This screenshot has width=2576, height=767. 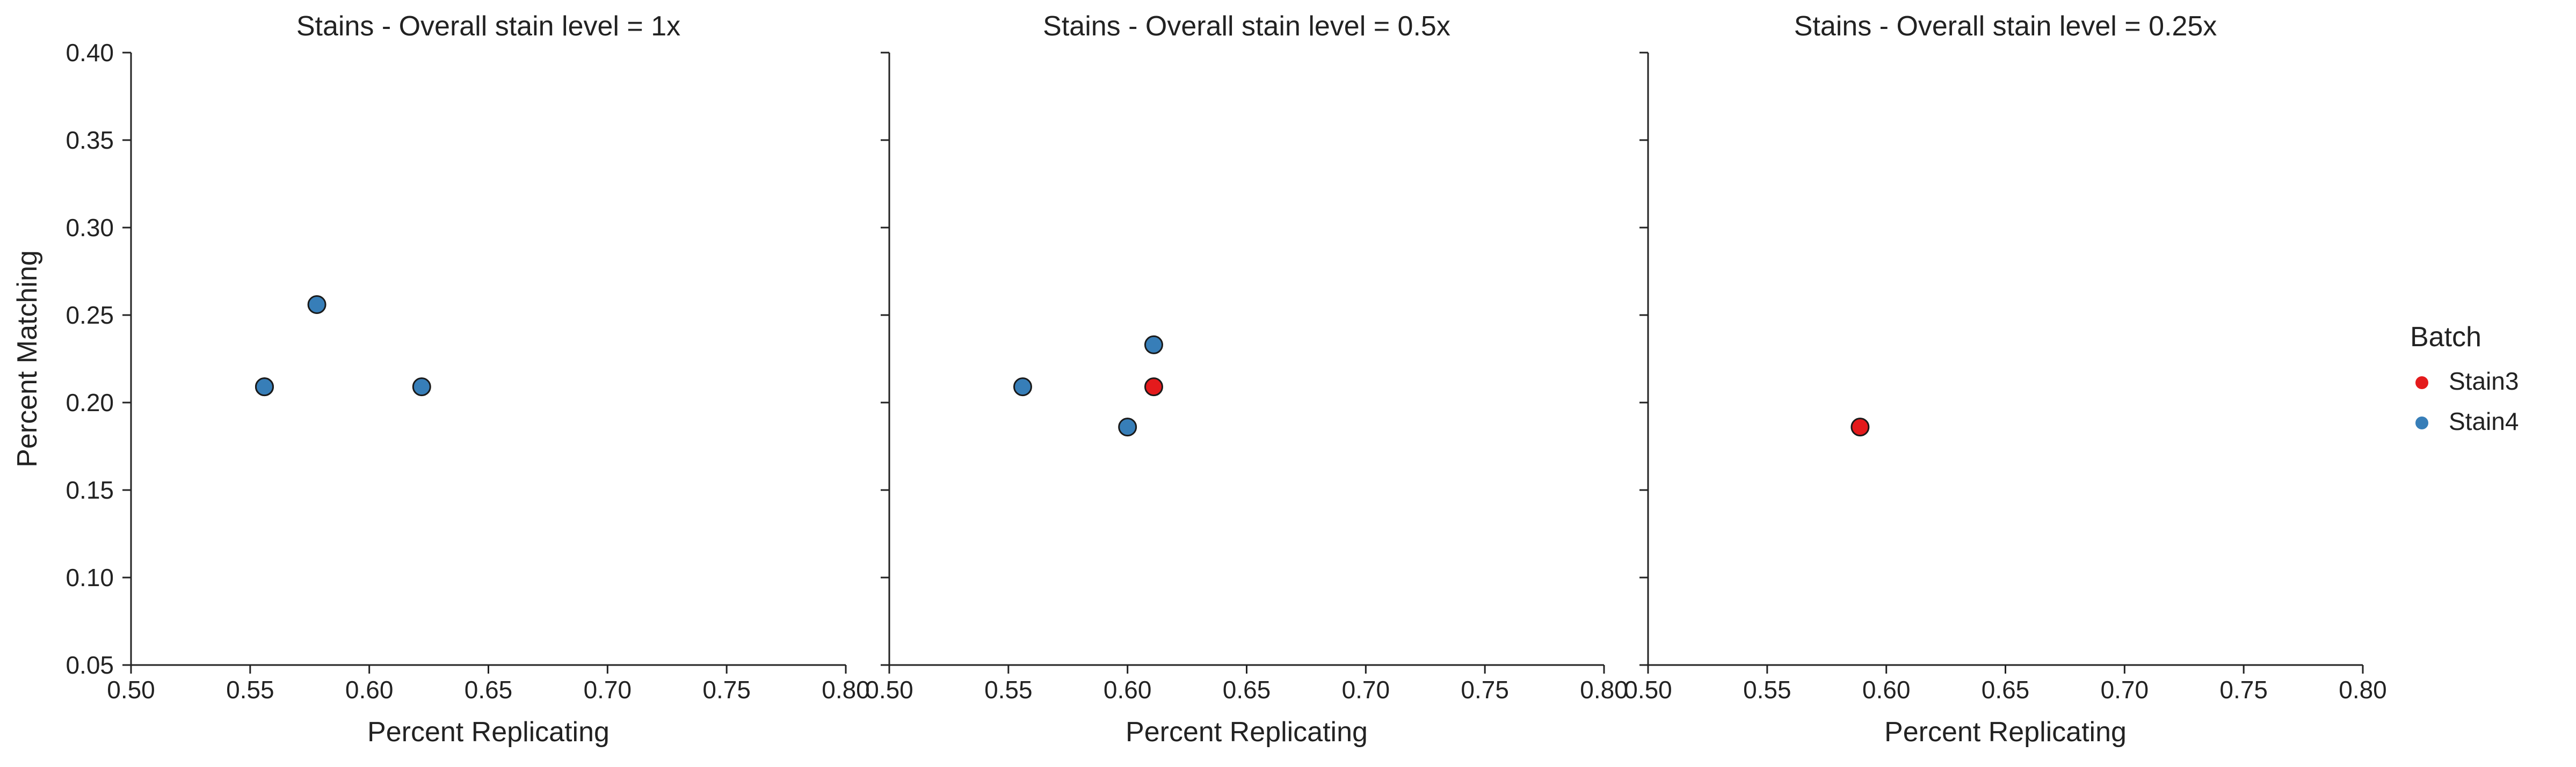 I want to click on legend-title: Batch, so click(x=2445, y=337).